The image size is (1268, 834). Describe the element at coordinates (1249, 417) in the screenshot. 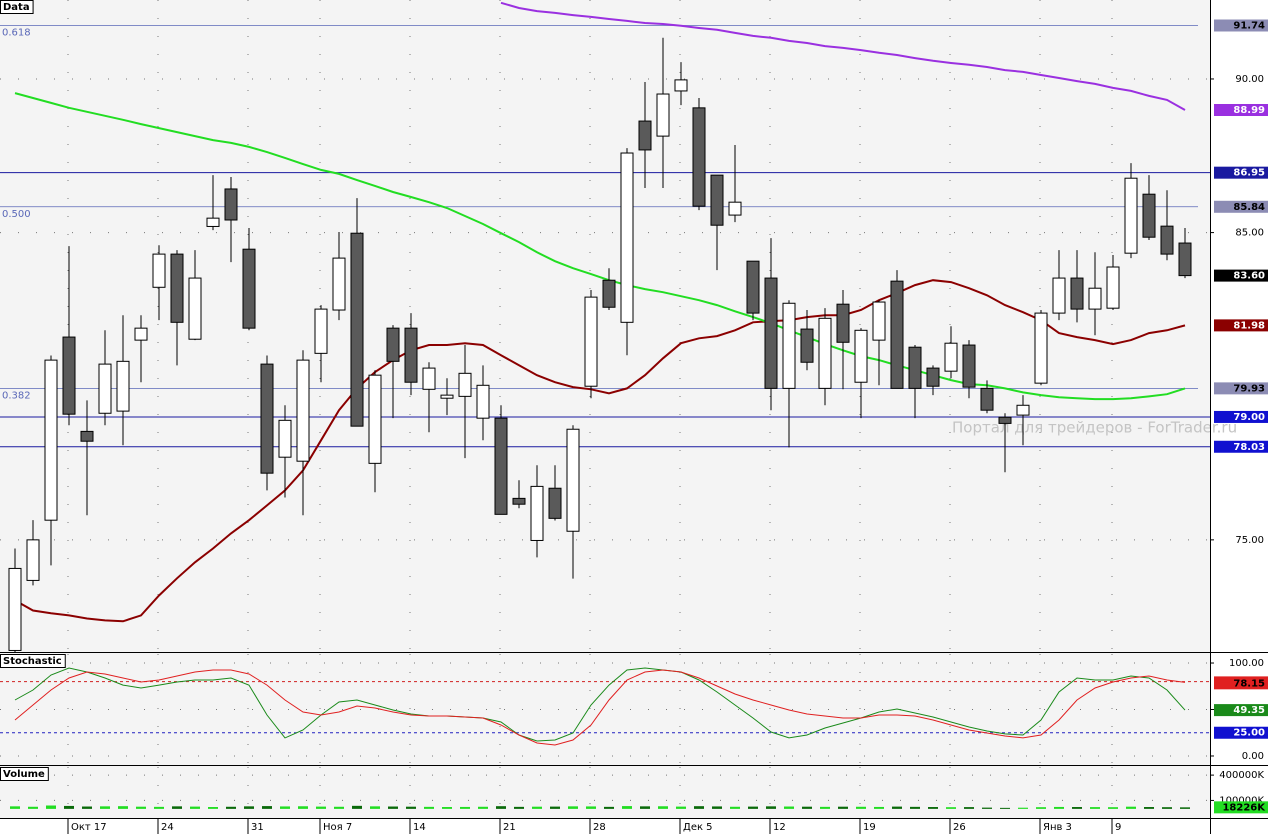

I see `price-tag-label: 79.00` at that location.